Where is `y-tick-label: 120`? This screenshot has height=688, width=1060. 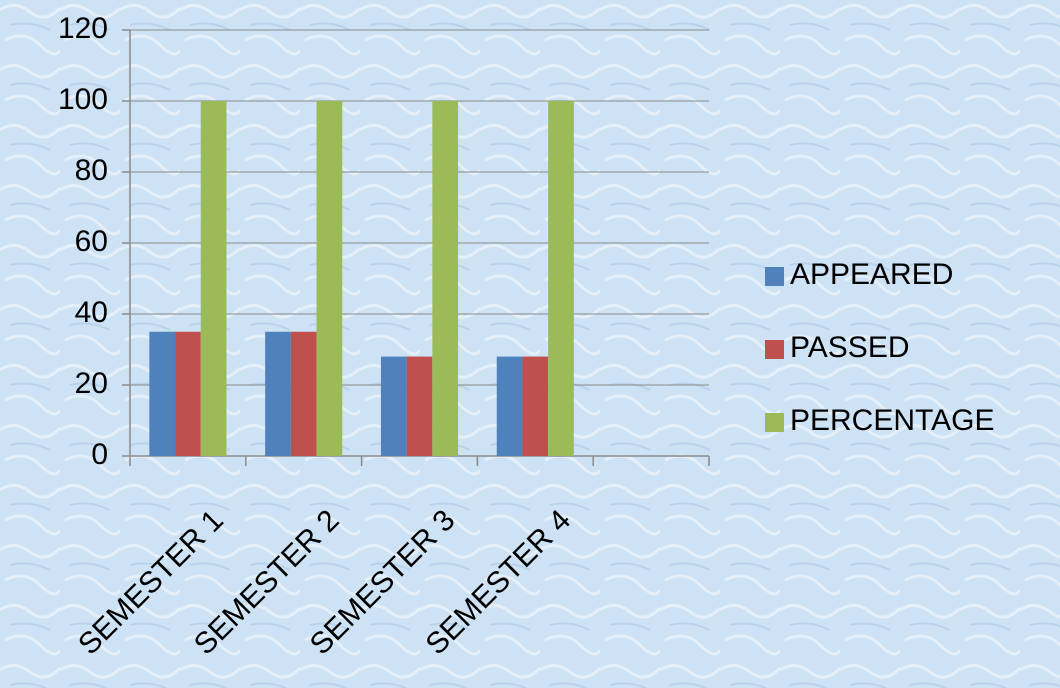
y-tick-label: 120 is located at coordinates (83, 28).